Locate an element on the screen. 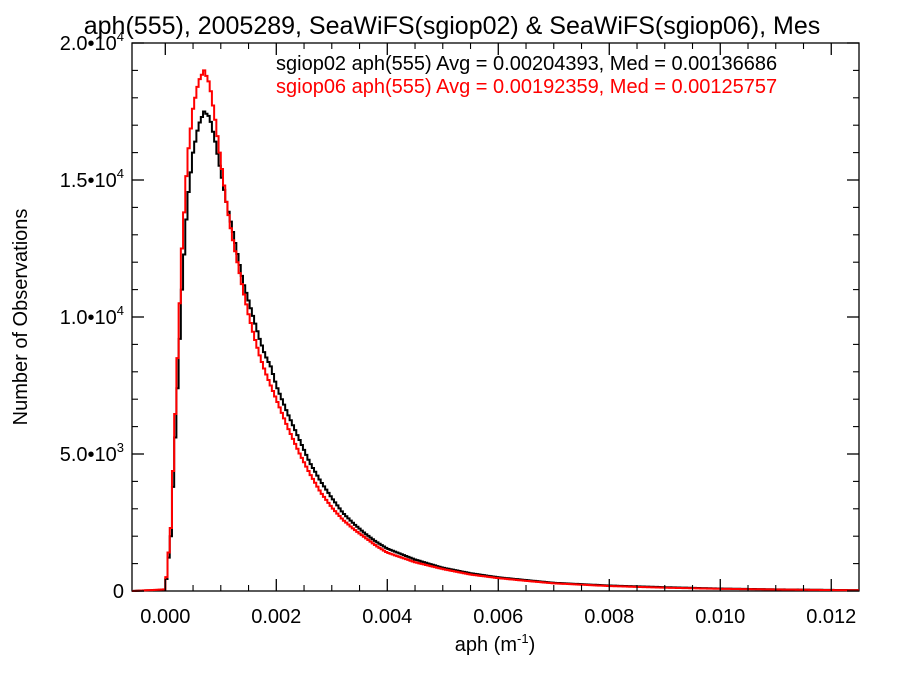 The width and height of the screenshot is (900, 675). y-tick-mantissa: 0 is located at coordinates (118, 592).